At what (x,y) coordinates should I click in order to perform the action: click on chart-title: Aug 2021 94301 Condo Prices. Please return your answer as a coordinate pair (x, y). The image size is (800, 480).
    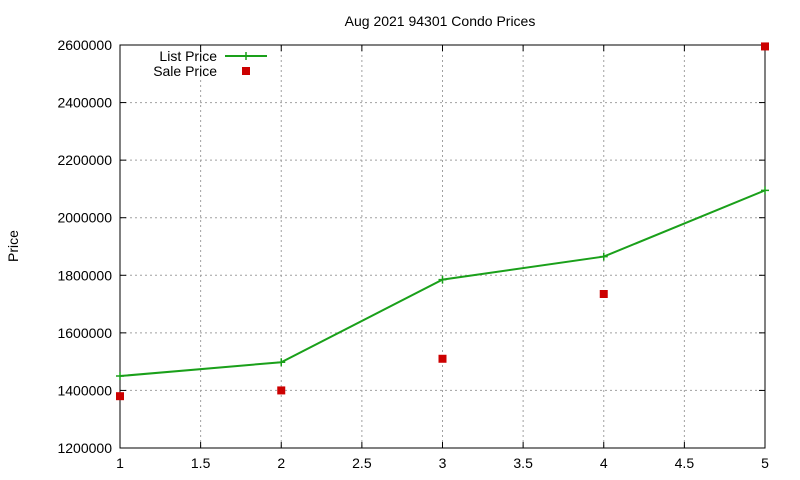
    Looking at the image, I should click on (440, 21).